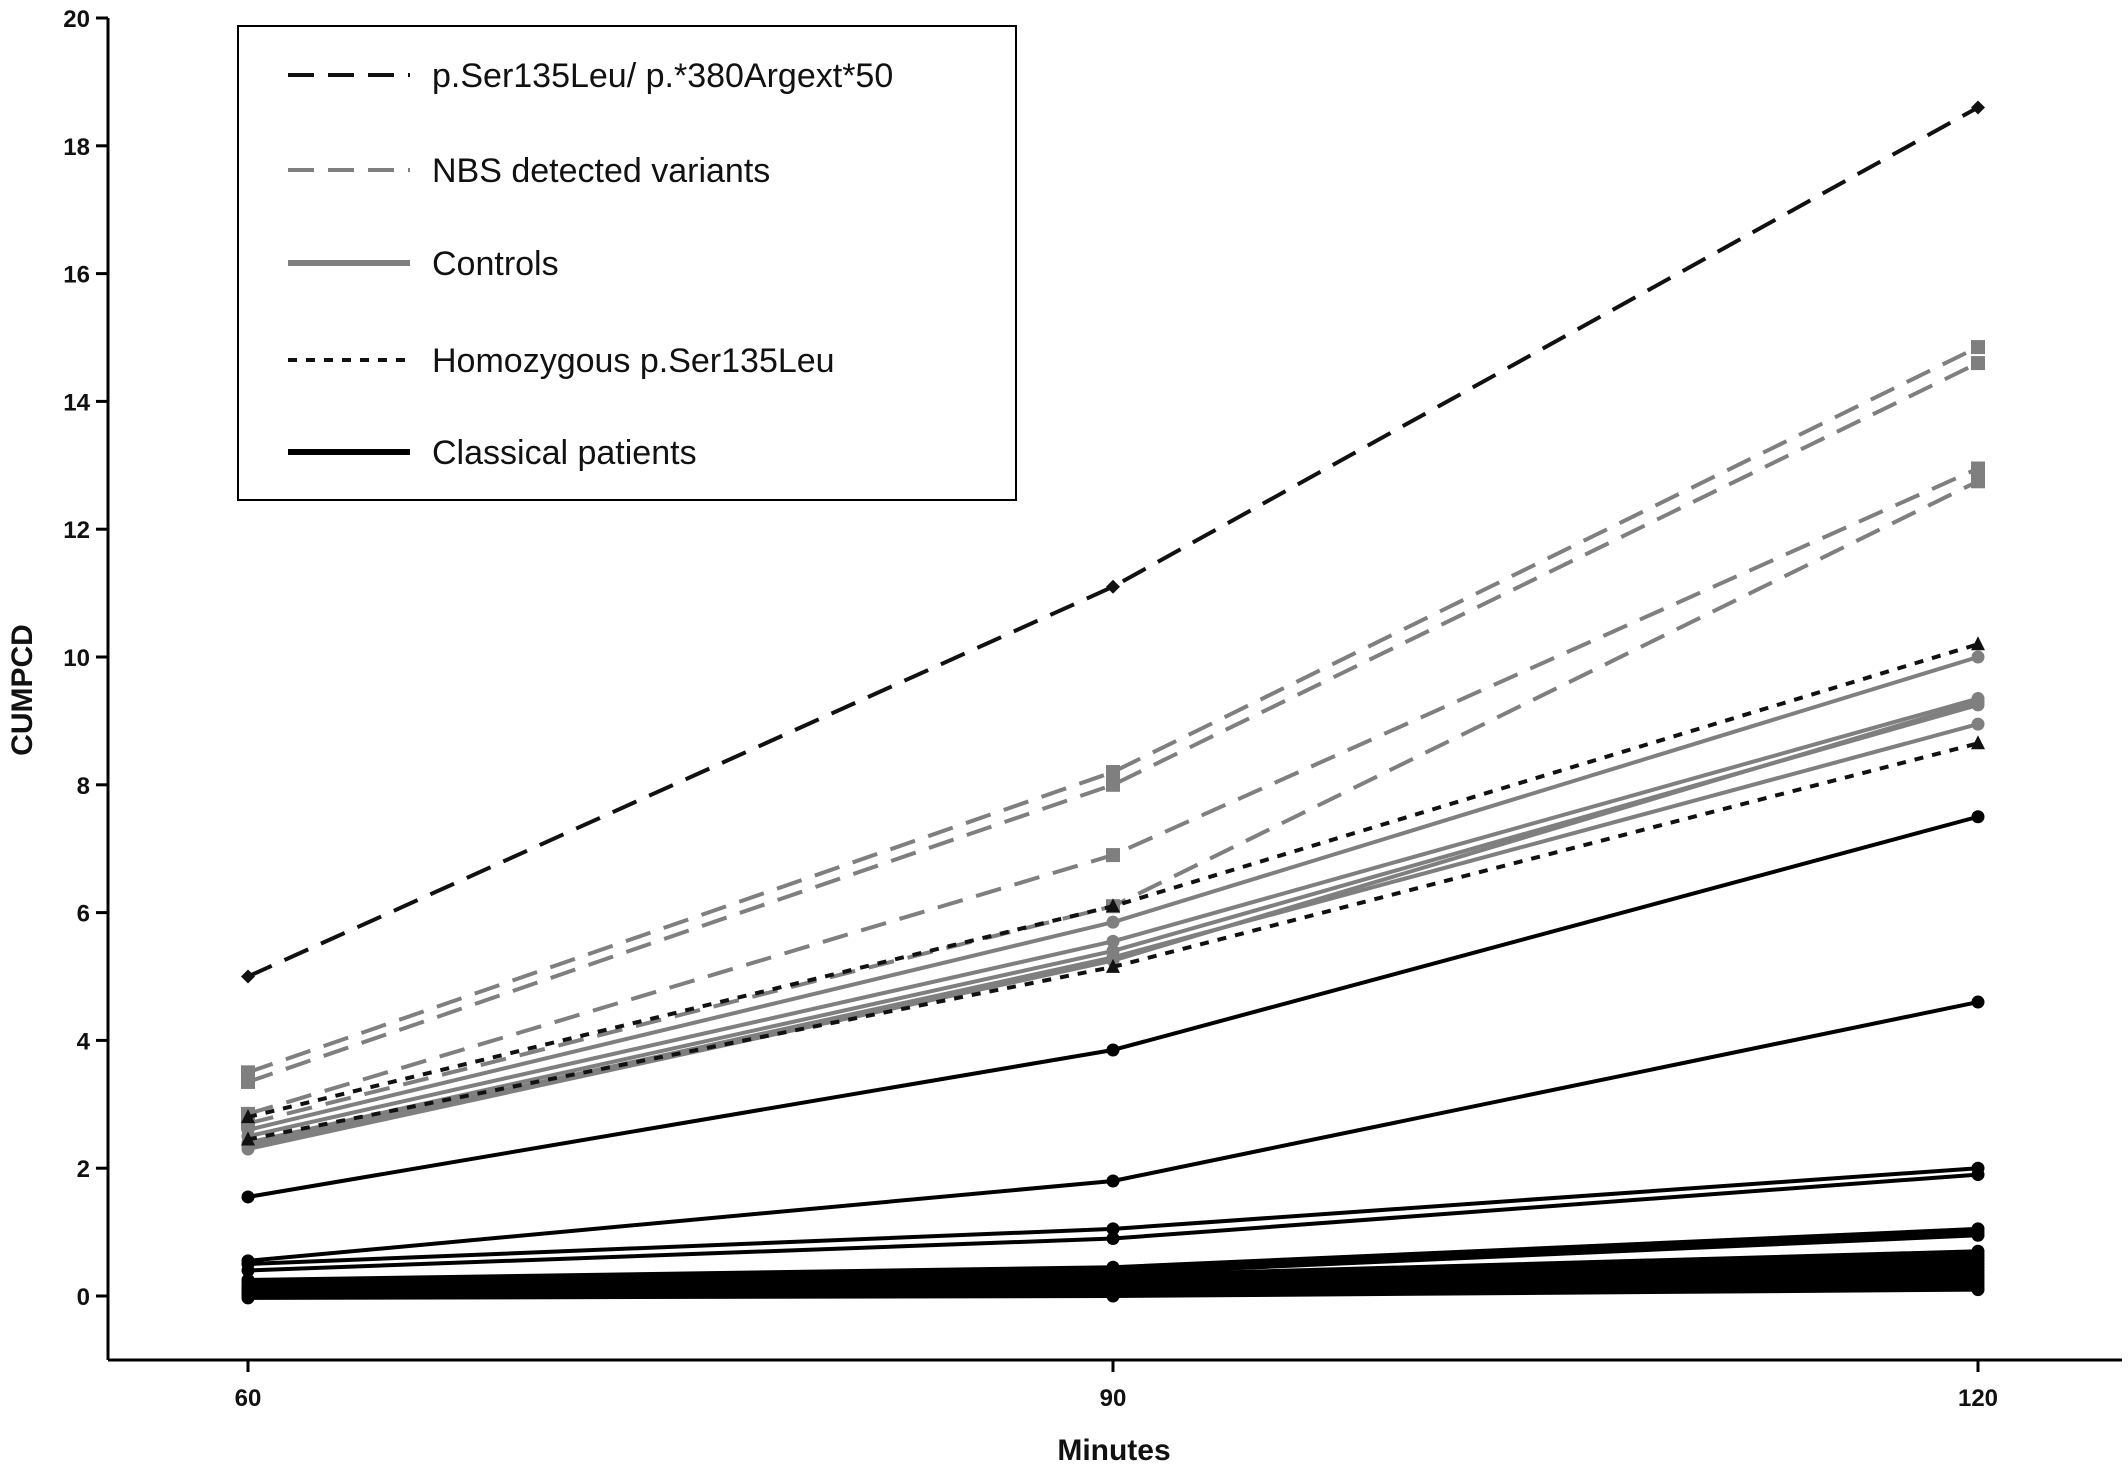 The image size is (2128, 1466). I want to click on x-tick-label: 120, so click(1978, 1398).